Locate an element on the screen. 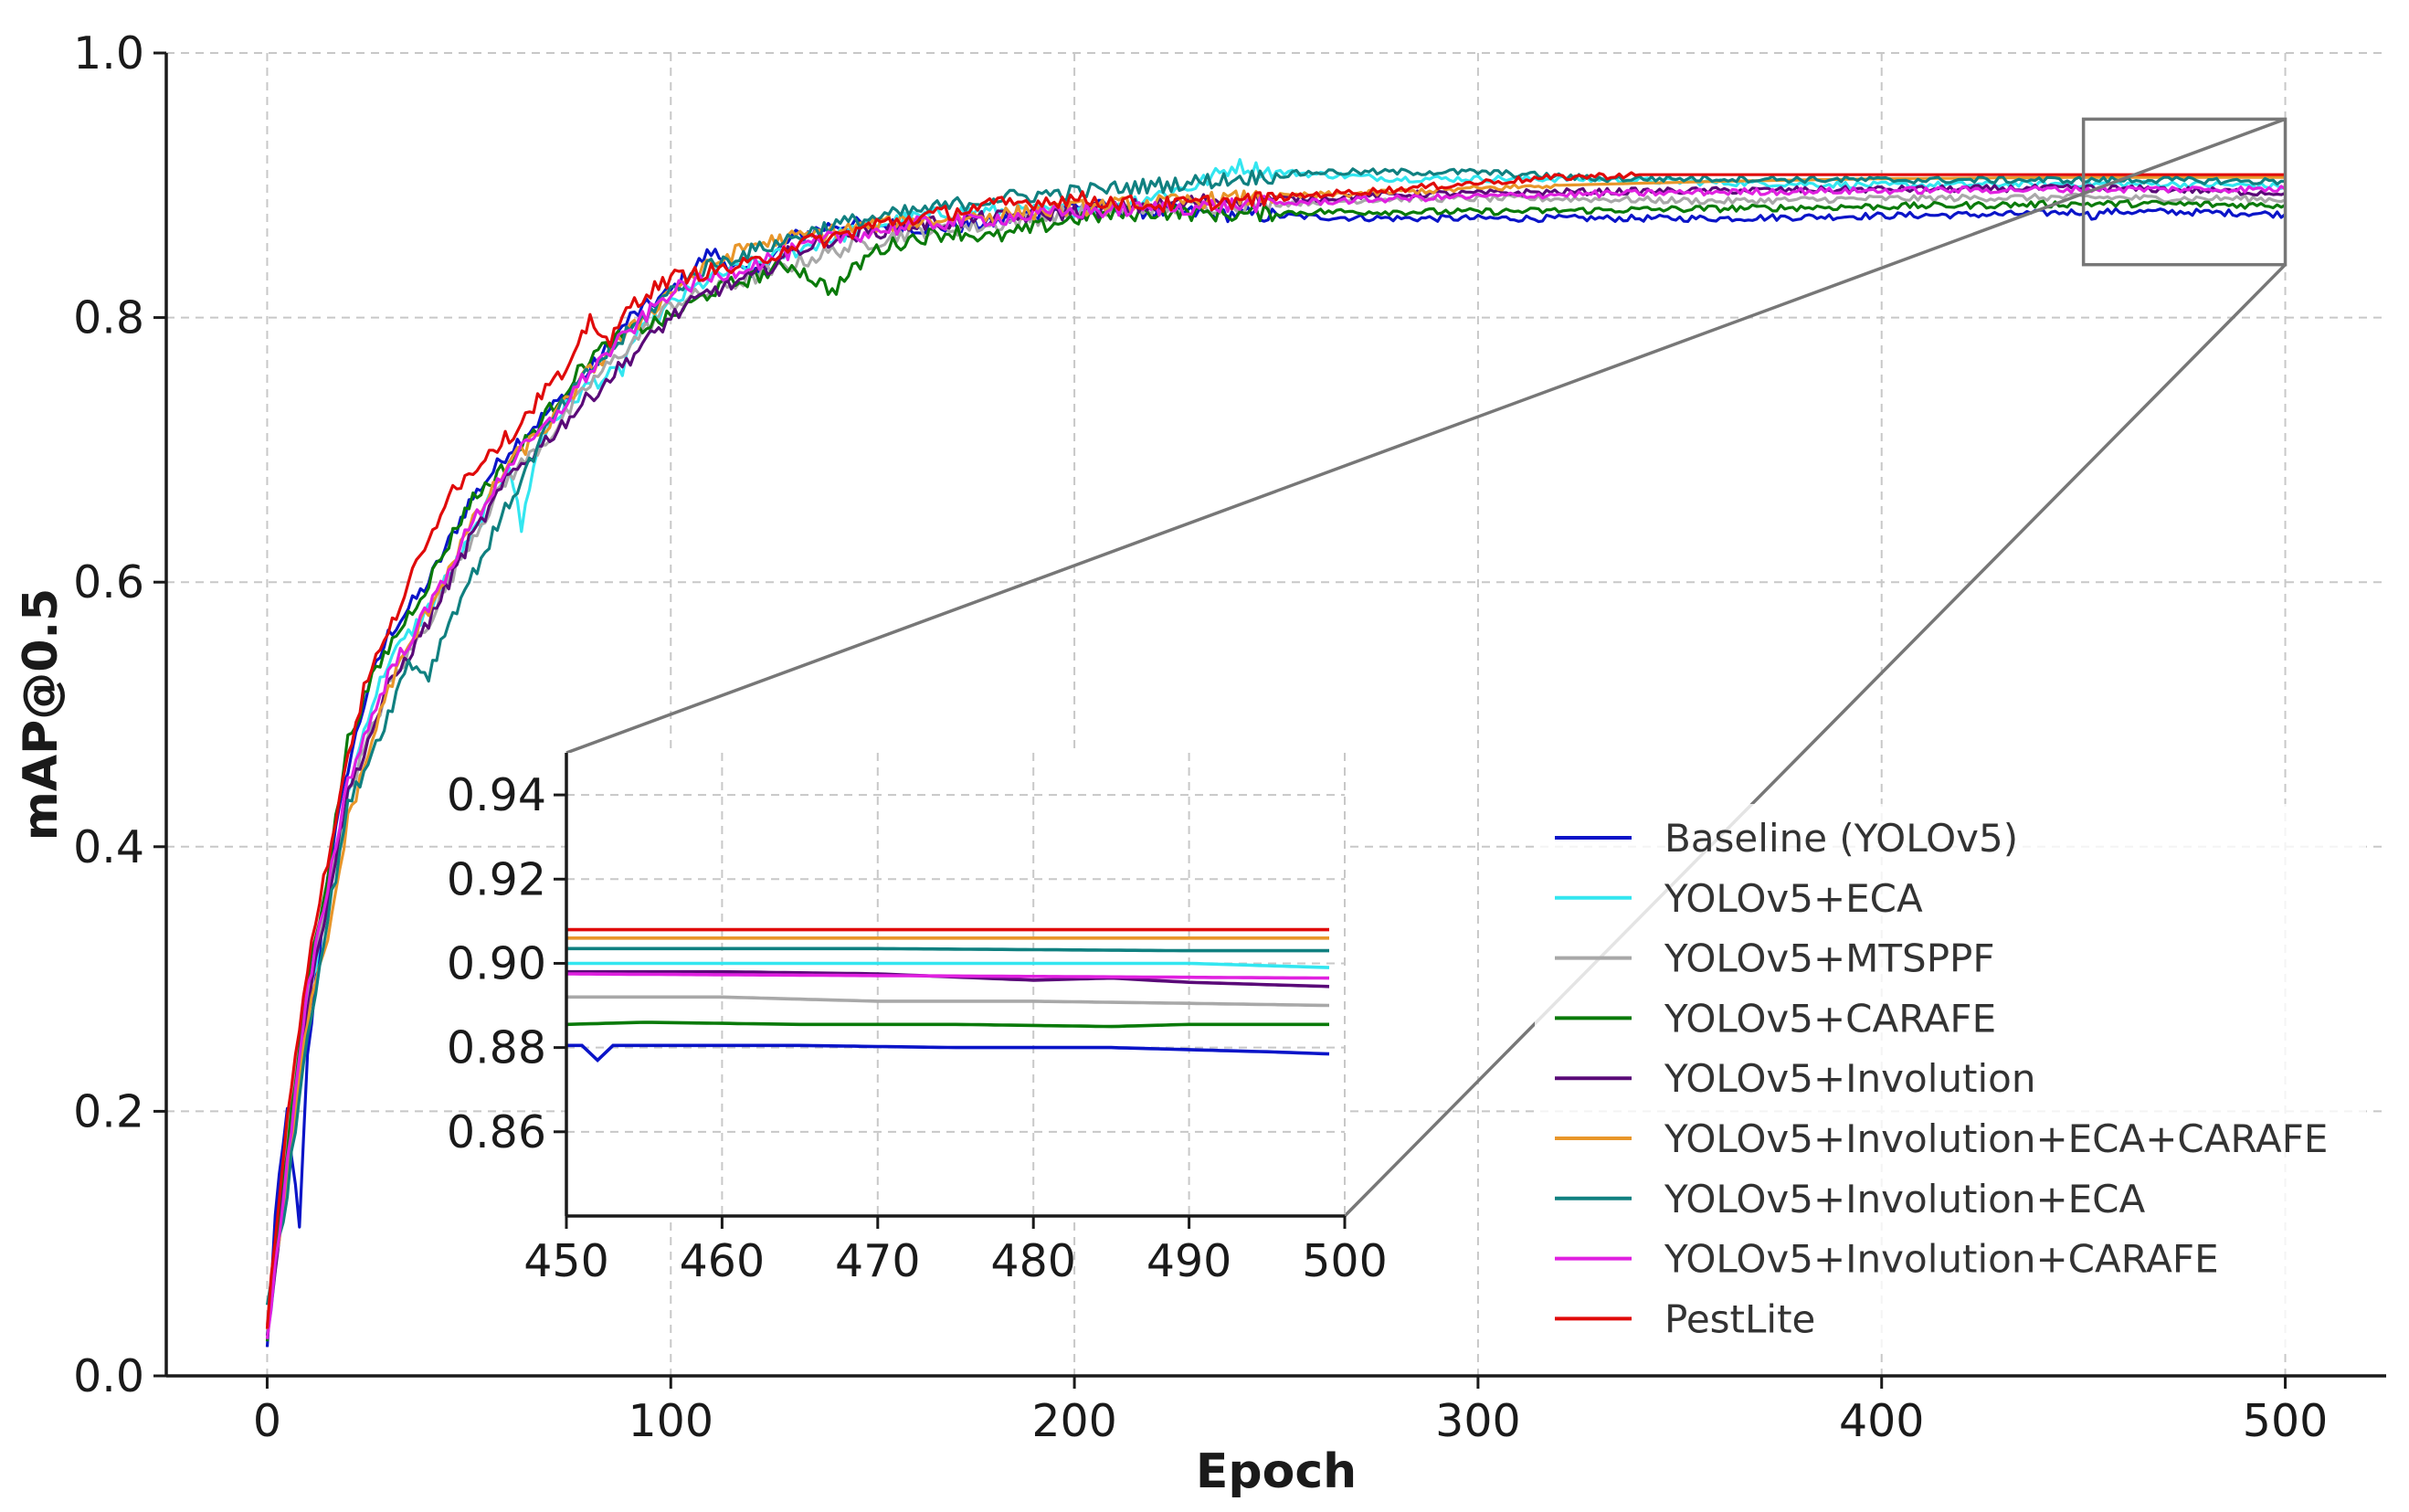 The width and height of the screenshot is (2409, 1512). y-tick-label: 0.8 is located at coordinates (108, 318).